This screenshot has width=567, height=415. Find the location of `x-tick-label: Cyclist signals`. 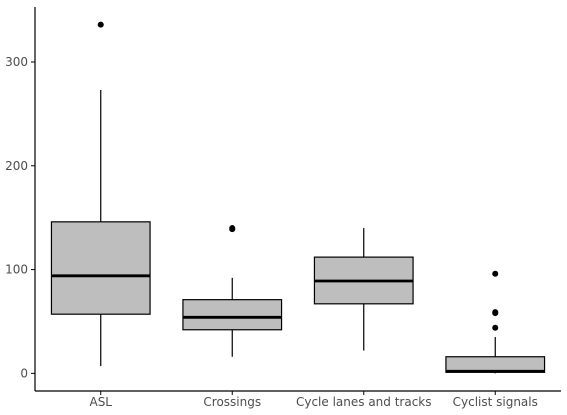

x-tick-label: Cyclist signals is located at coordinates (495, 402).